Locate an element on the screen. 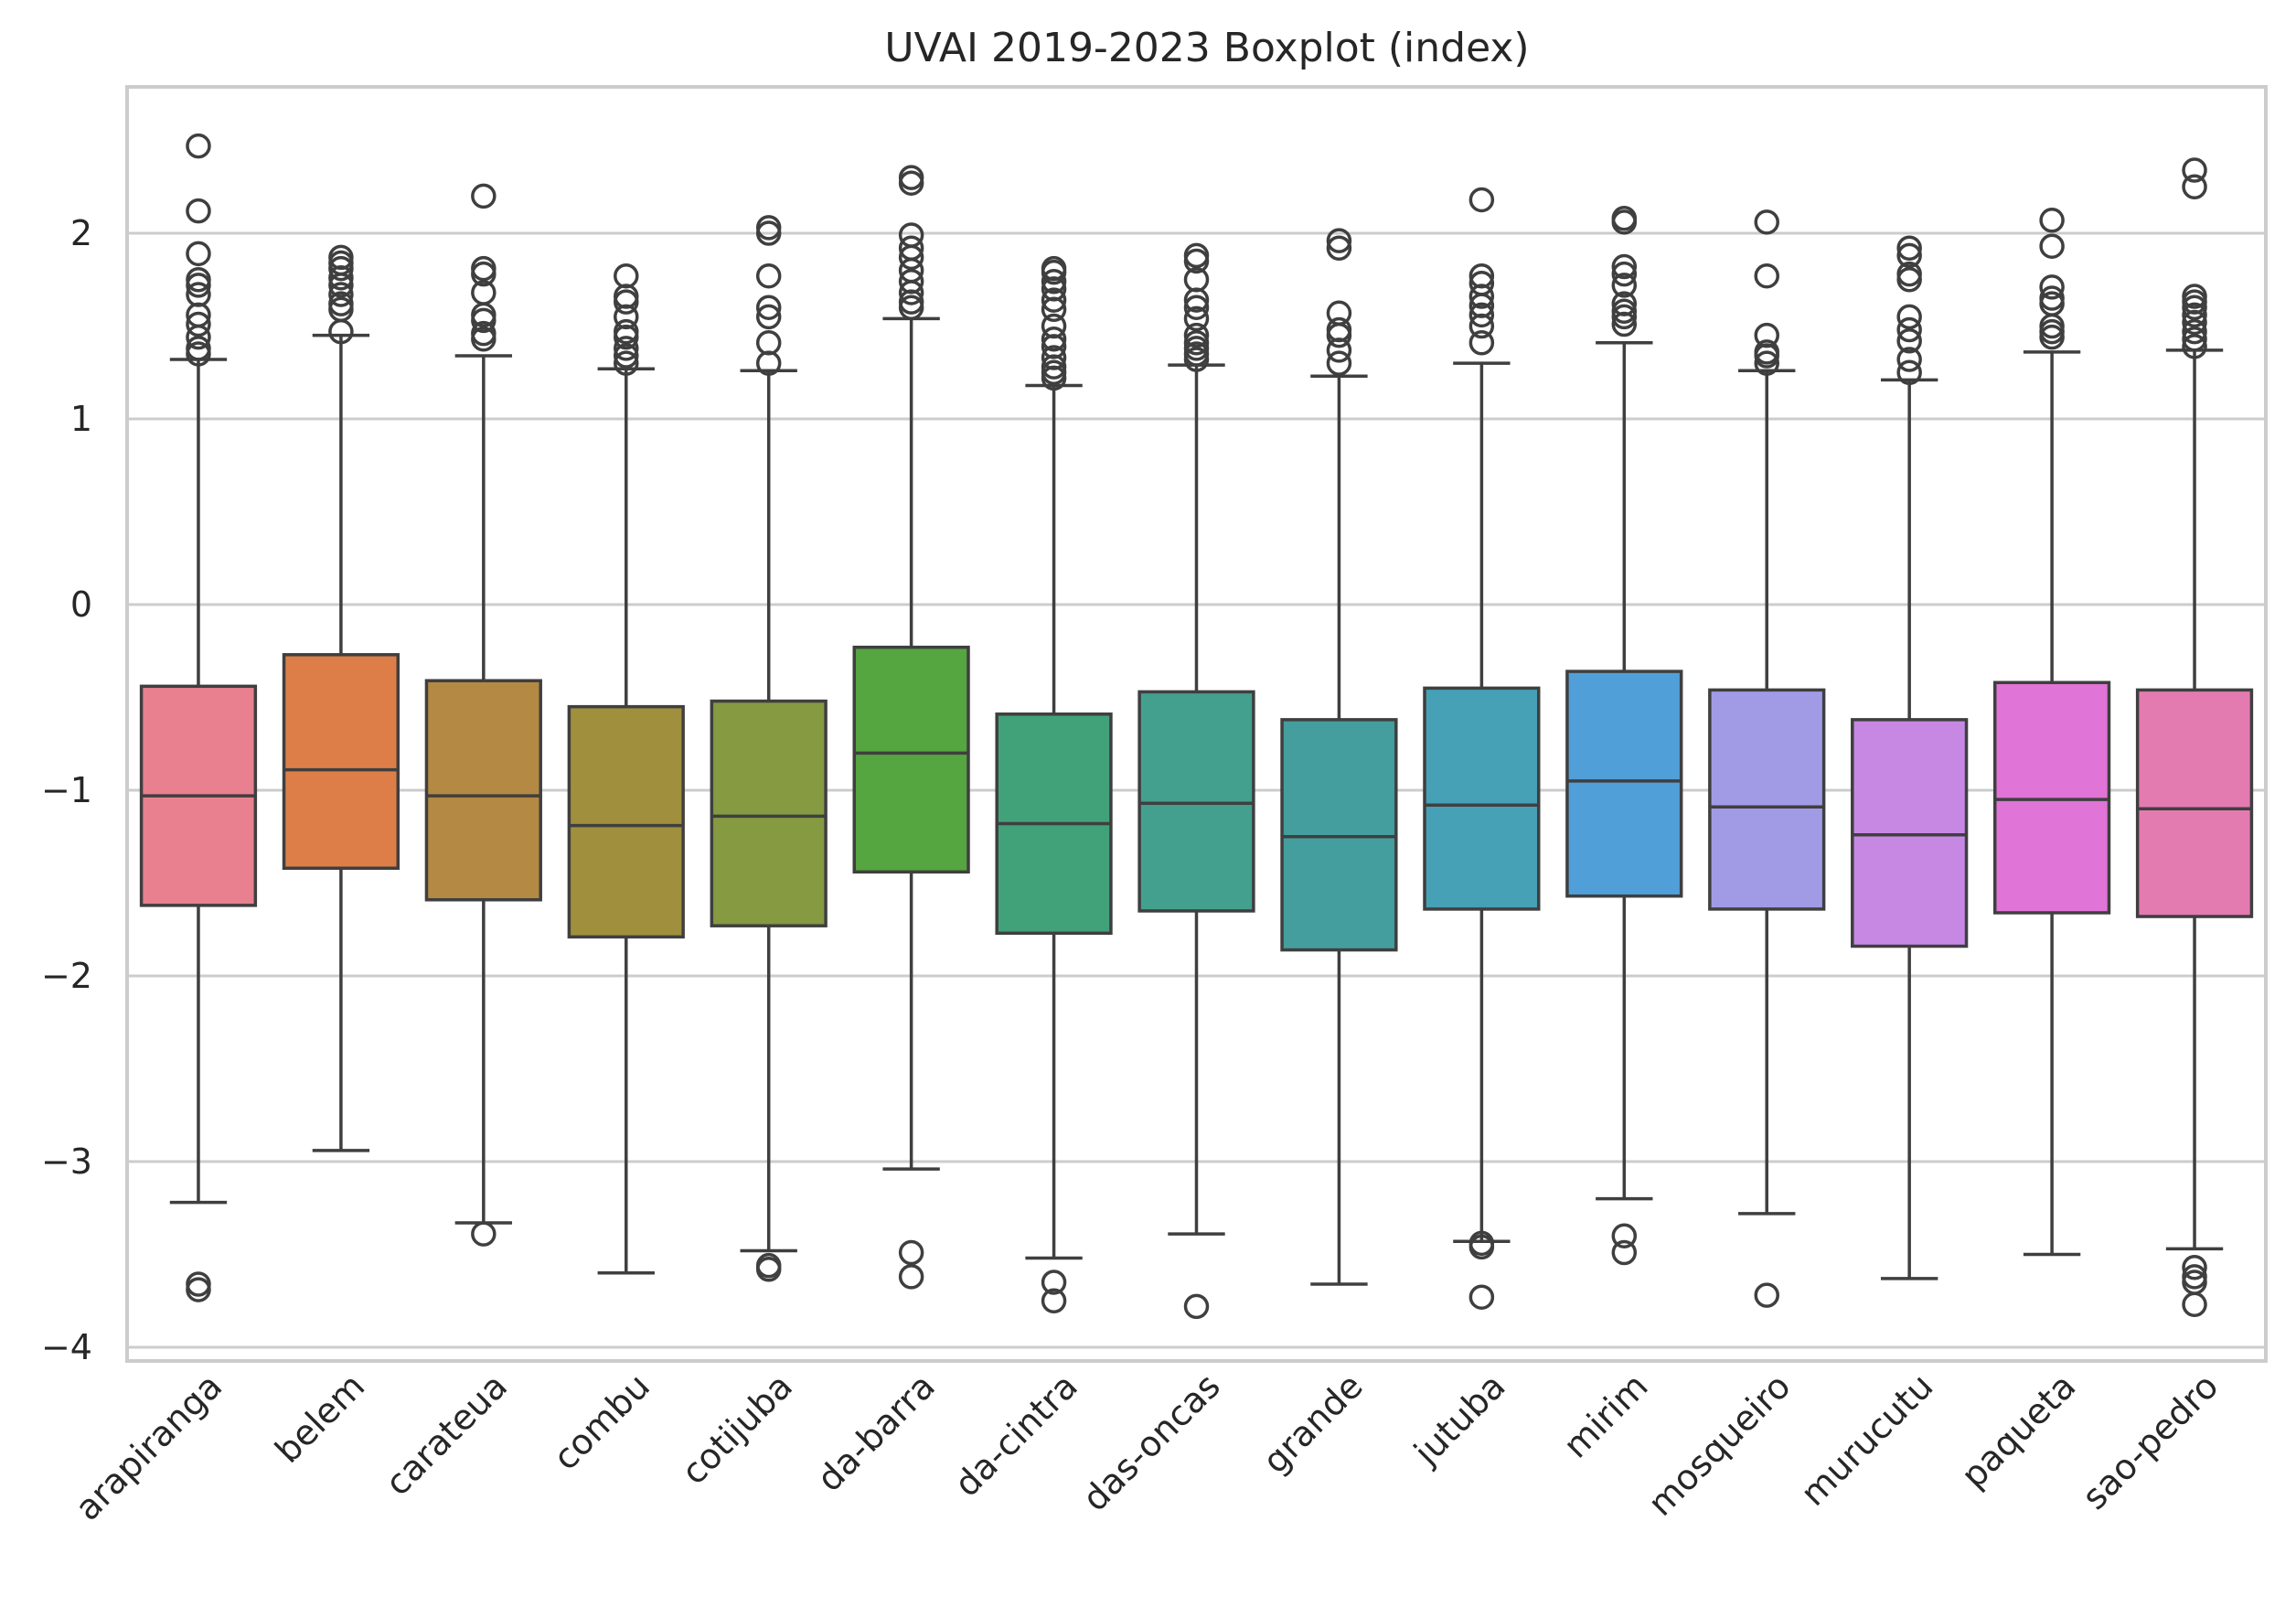  box-group-da-cintra is located at coordinates (1054, 784).